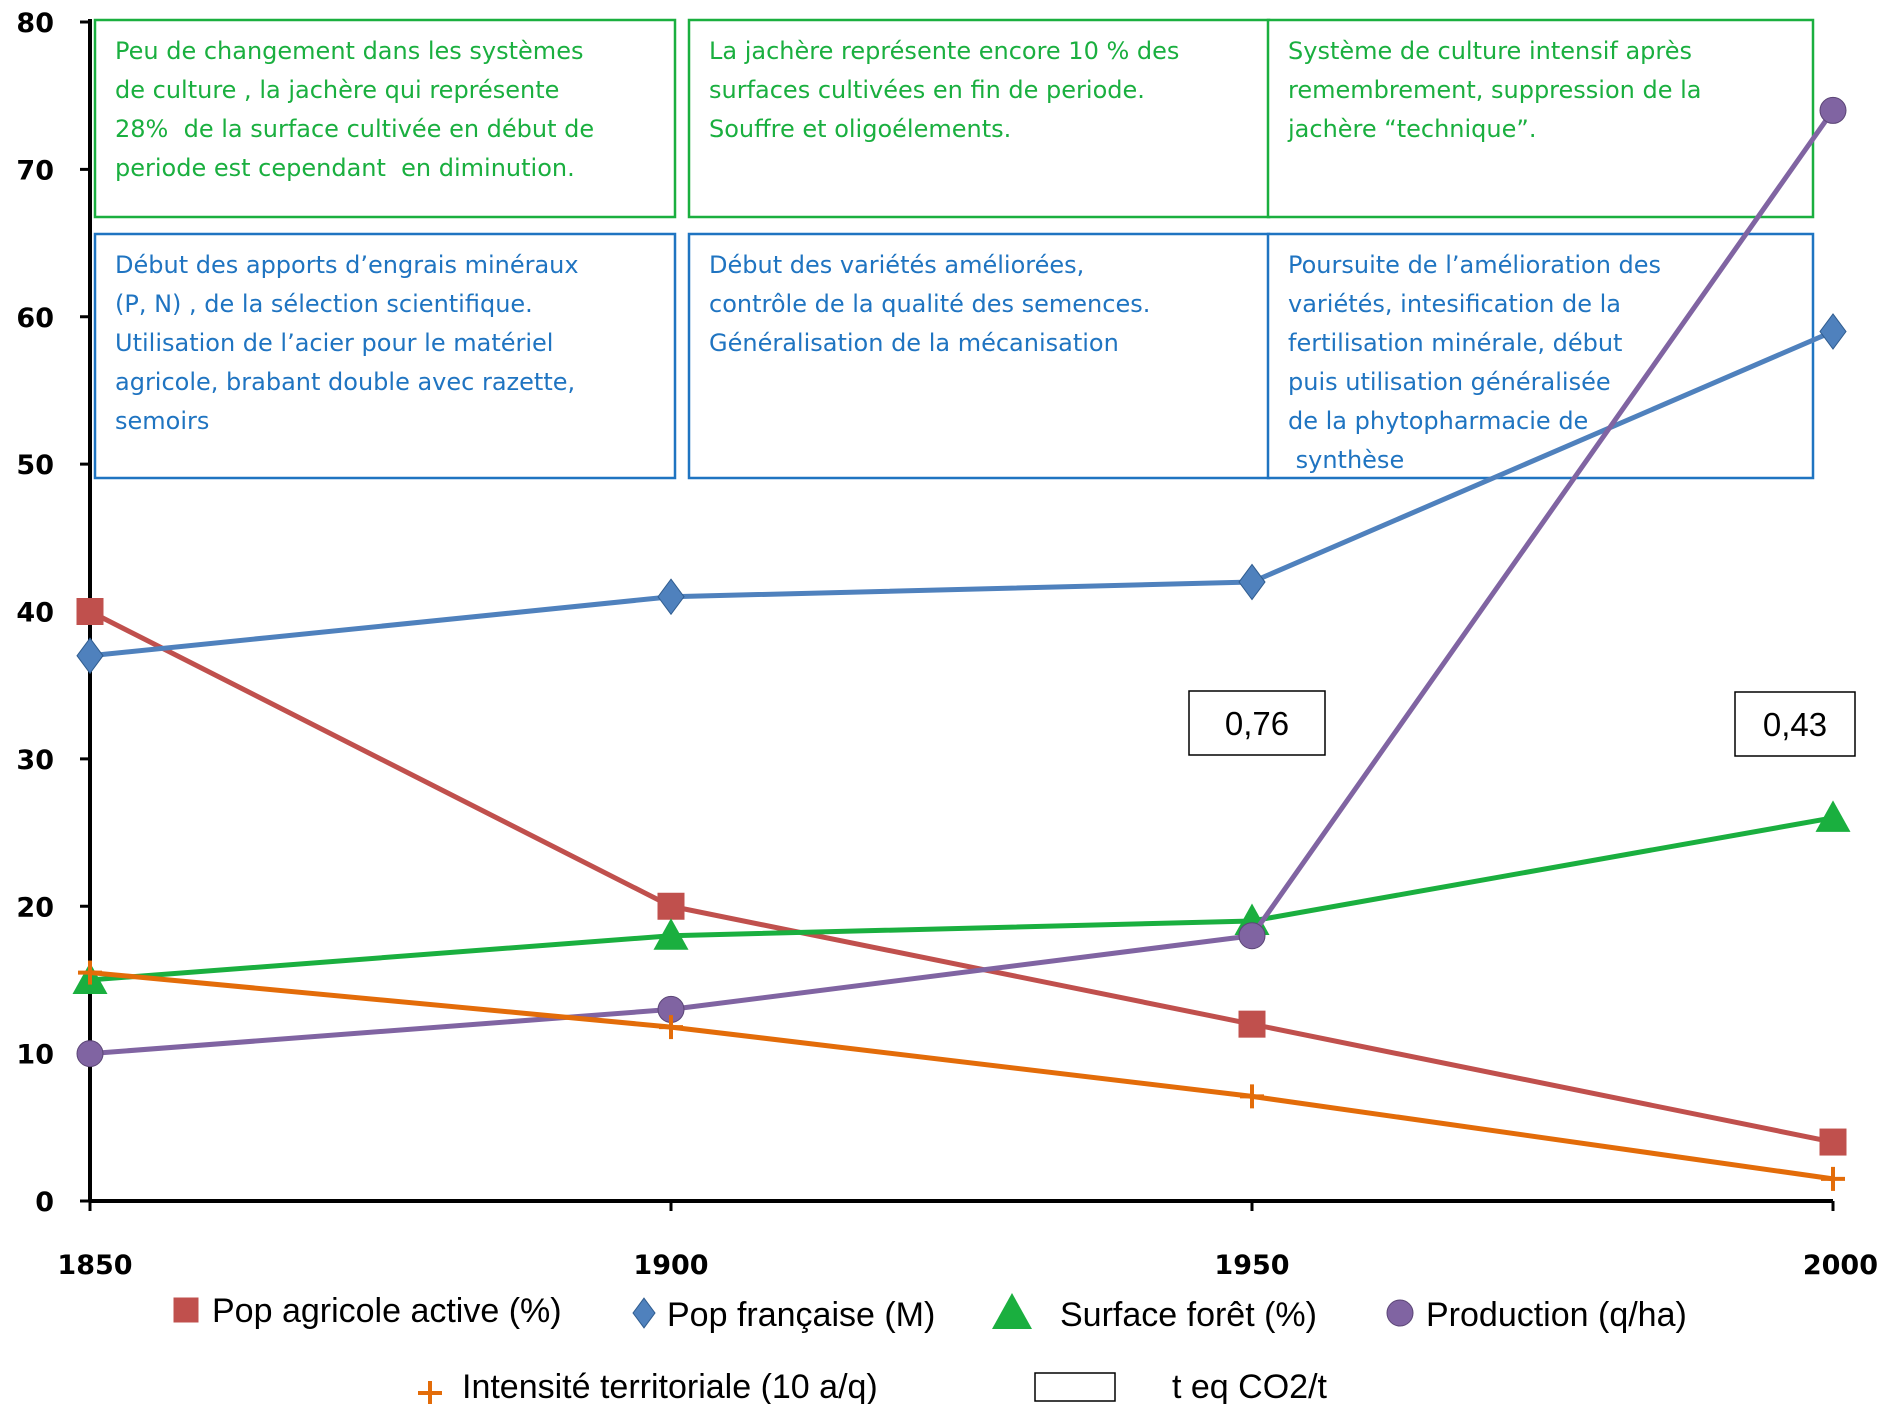  I want to click on point-production-2000, so click(1833, 110).